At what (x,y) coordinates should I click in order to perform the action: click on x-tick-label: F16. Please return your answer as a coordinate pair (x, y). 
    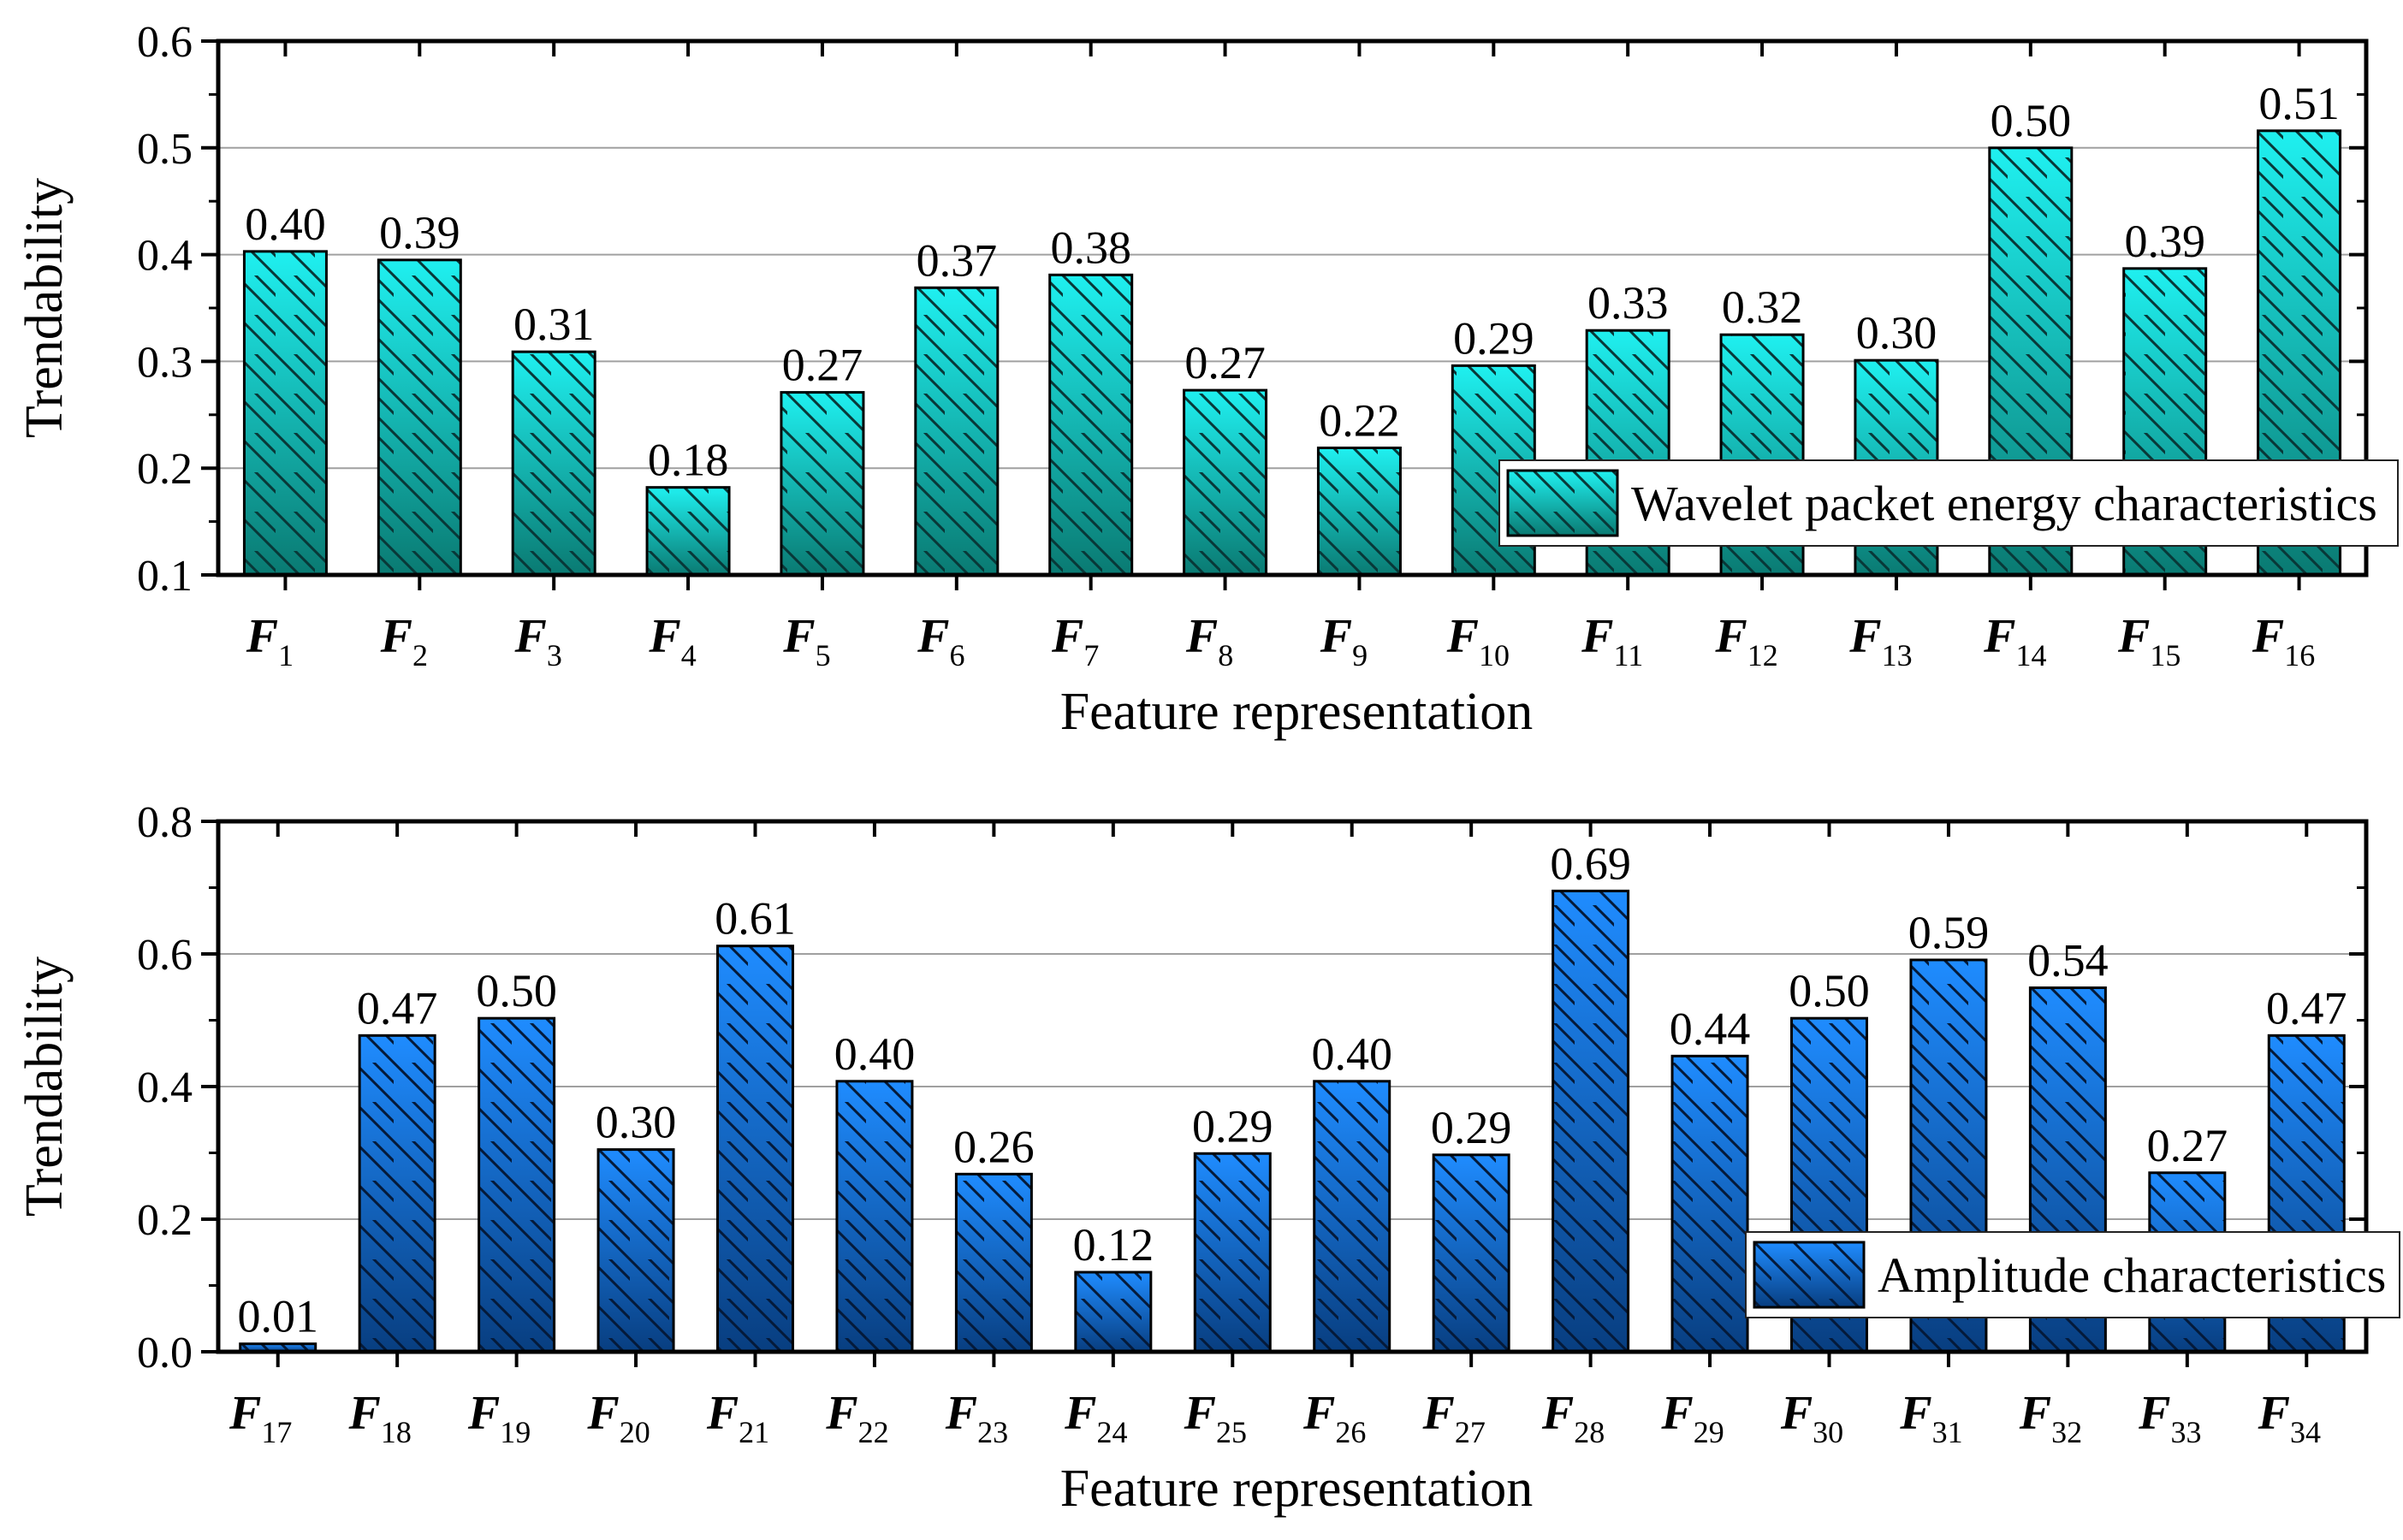
    Looking at the image, I should click on (2283, 641).